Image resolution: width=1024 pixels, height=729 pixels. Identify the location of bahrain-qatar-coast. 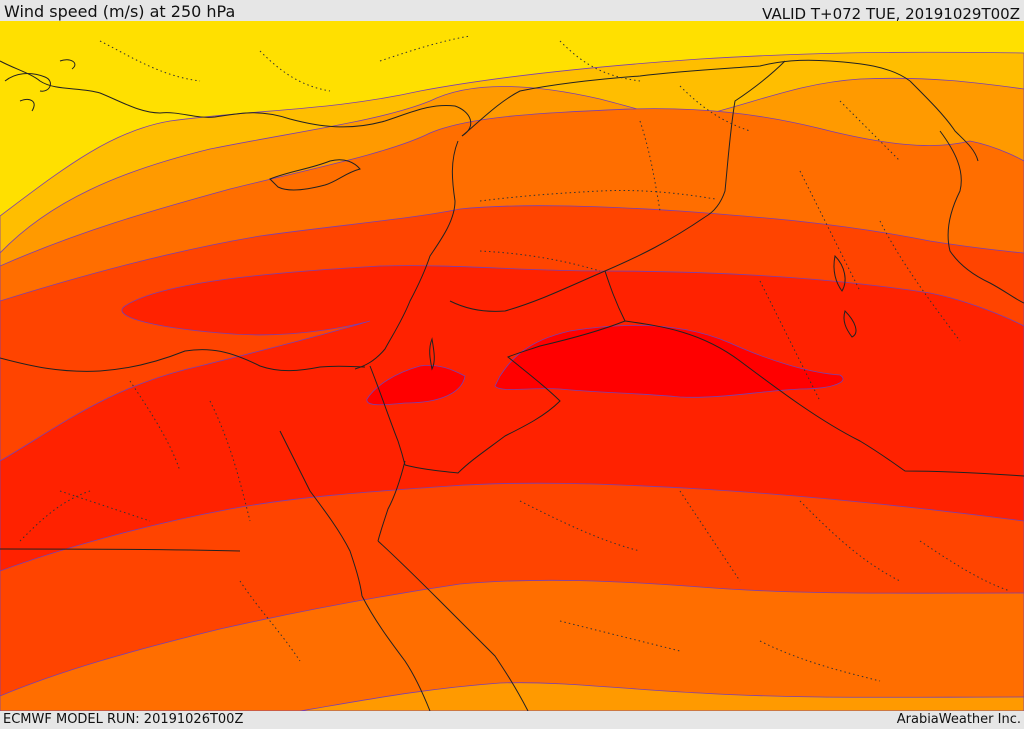
(845, 296).